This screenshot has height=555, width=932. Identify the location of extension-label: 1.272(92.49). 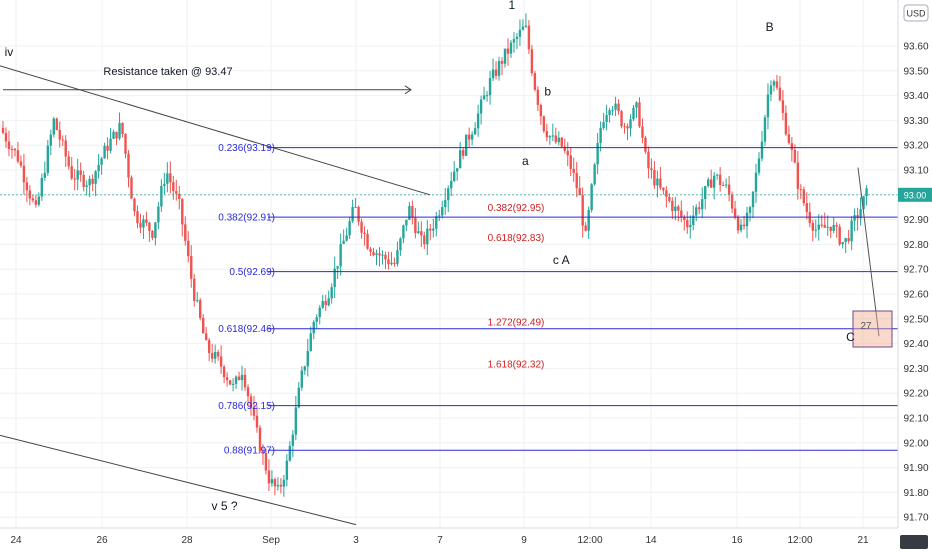
(516, 322).